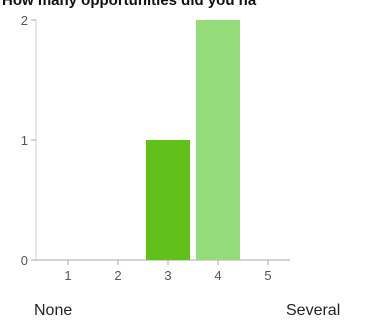 Image resolution: width=368 pixels, height=325 pixels. I want to click on y-tick-label: 1, so click(24, 140).